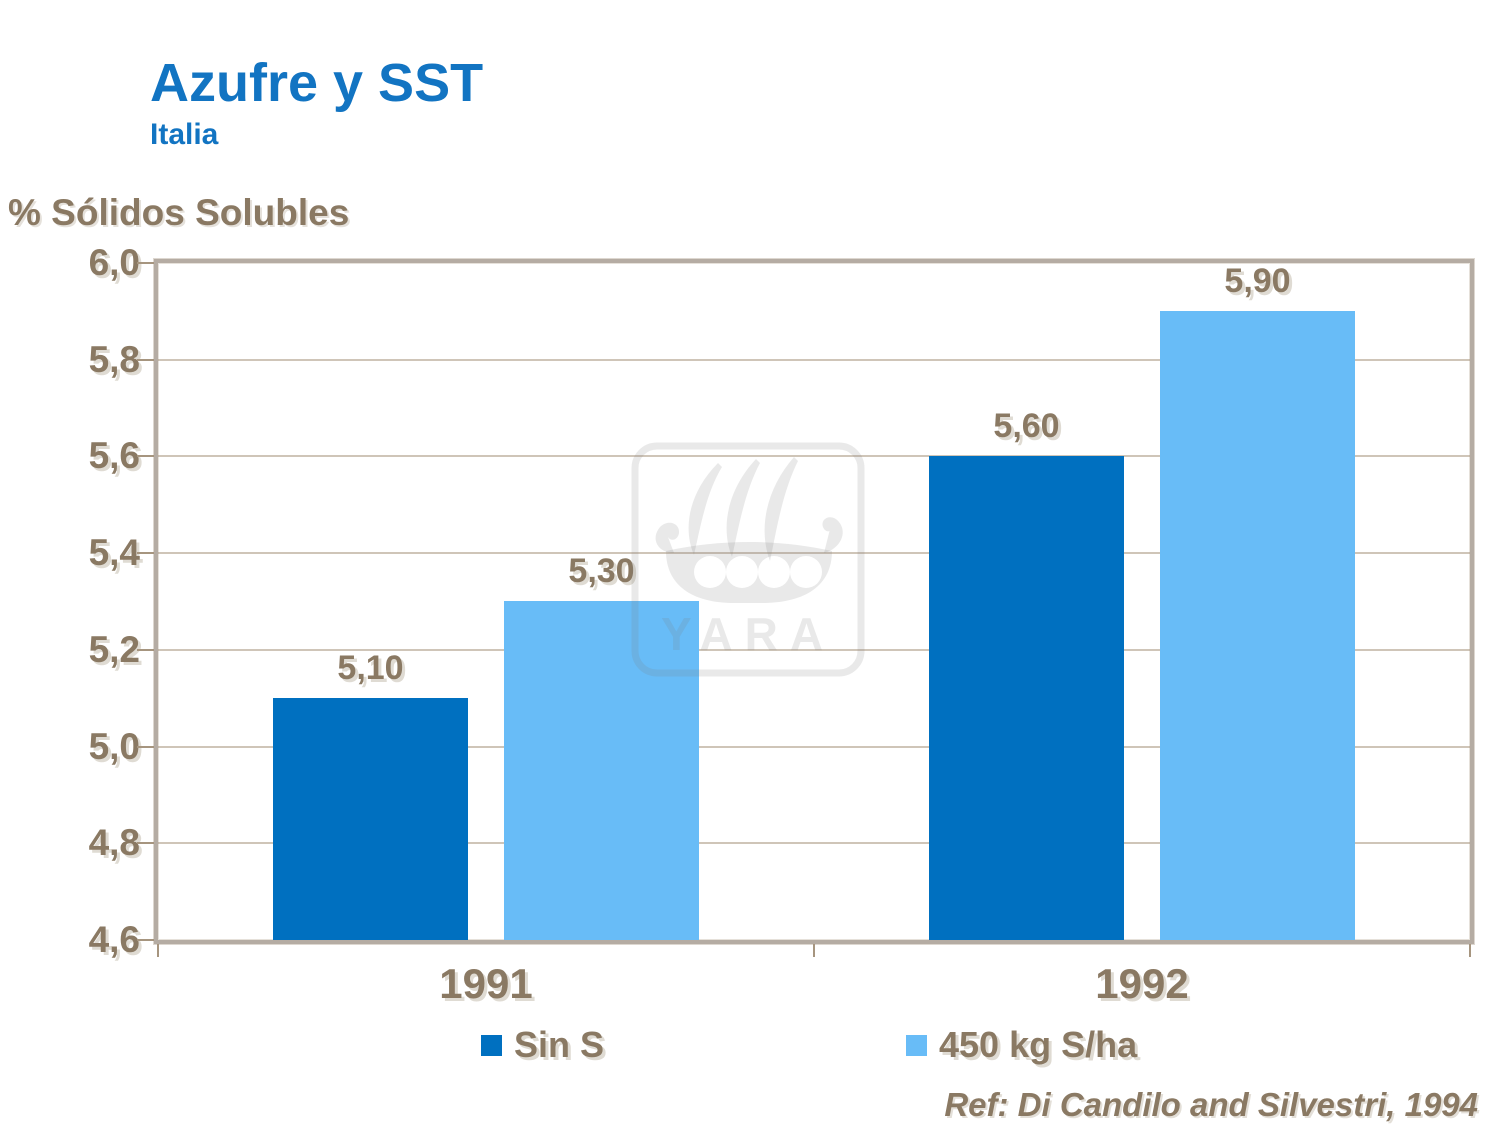  What do you see at coordinates (179, 212) in the screenshot?
I see `y-axis-title: % Sólidos Solubles` at bounding box center [179, 212].